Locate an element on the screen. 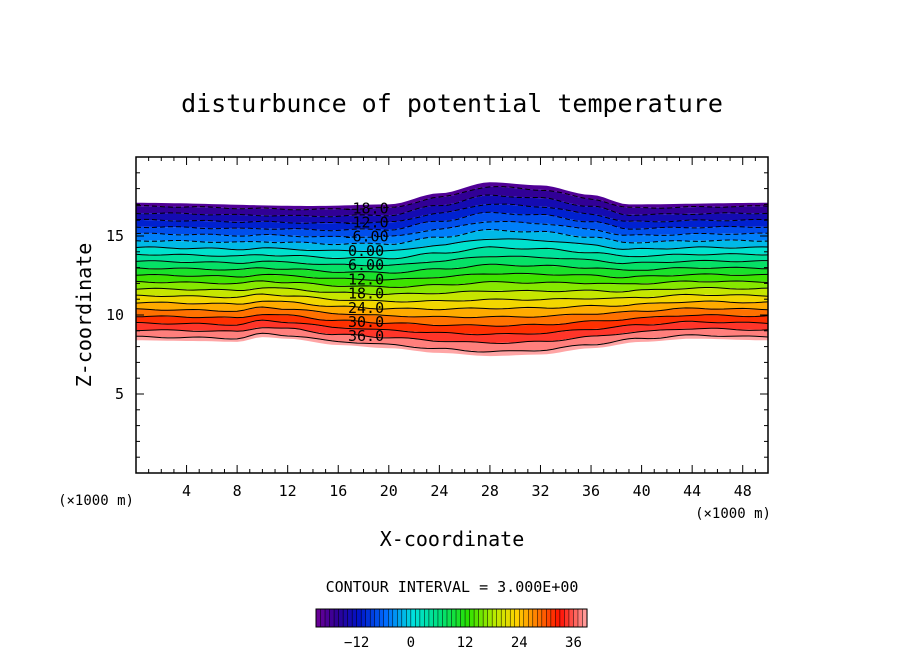 The width and height of the screenshot is (904, 654). contour-label: -6.00 is located at coordinates (365, 237).